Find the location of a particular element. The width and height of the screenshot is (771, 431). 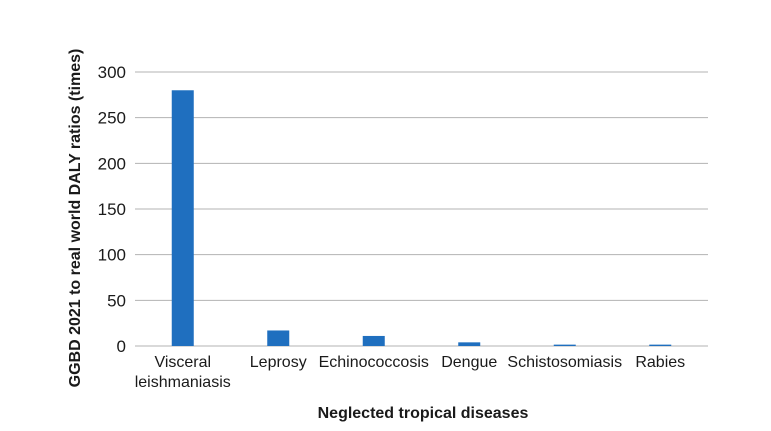

x-tick-label: Visceral is located at coordinates (182, 362).